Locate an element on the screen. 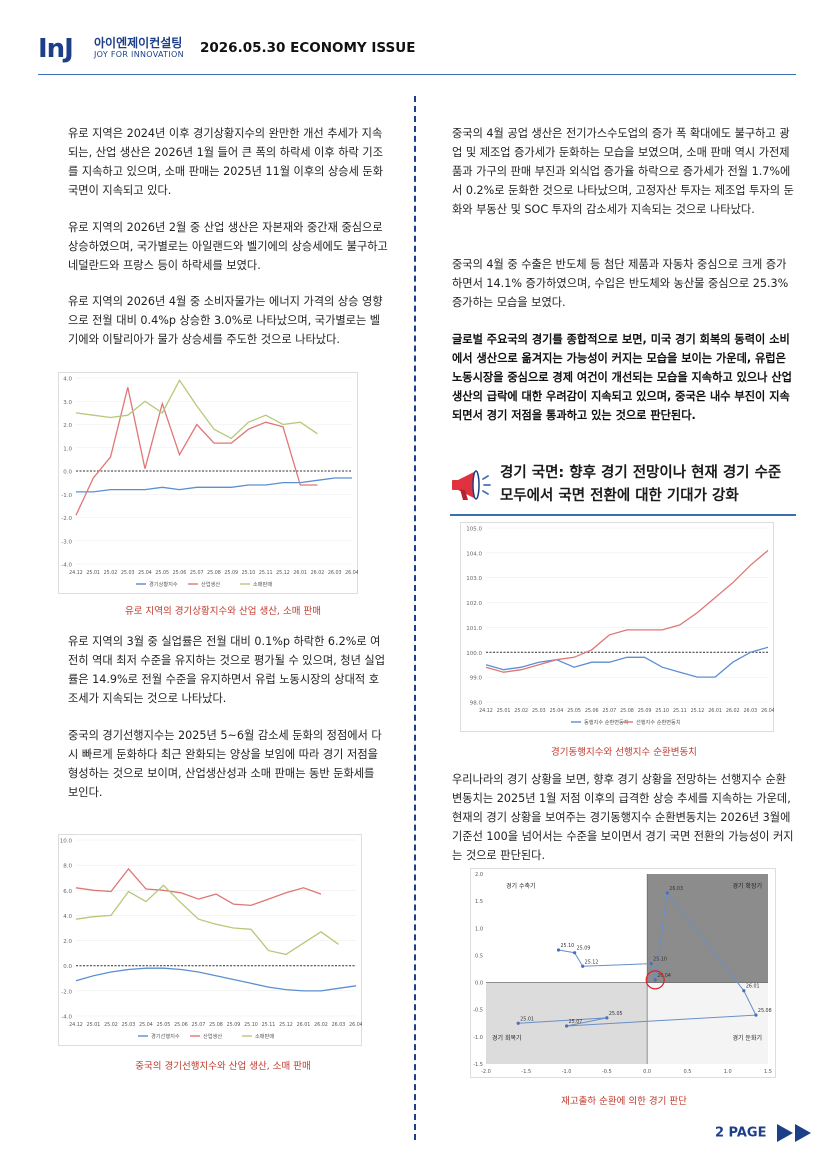 Image resolution: width=835 pixels, height=1160 pixels. issue-title: 2026.05.30 ECONOMY ISSUE is located at coordinates (308, 48).